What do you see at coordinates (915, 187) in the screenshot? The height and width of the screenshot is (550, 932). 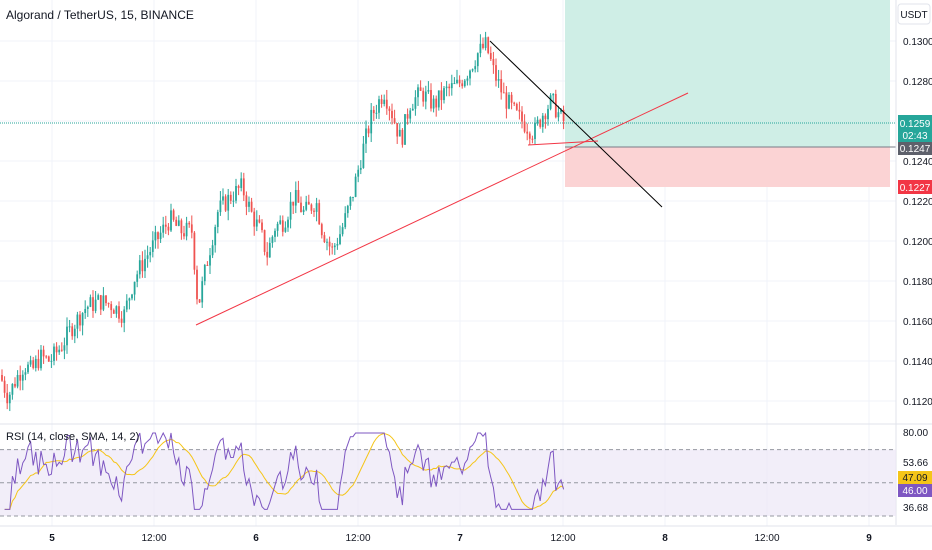 I see `stop-price-badge: 0.1227` at bounding box center [915, 187].